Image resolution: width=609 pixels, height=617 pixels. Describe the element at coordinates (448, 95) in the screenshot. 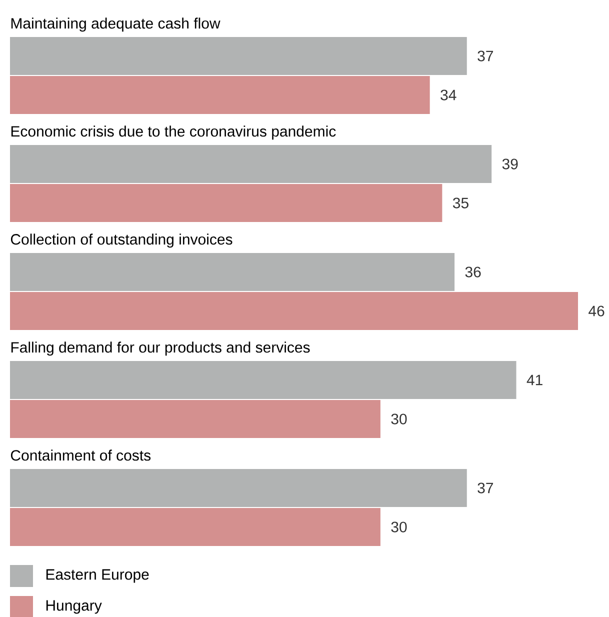

I see `data-label: 34` at that location.